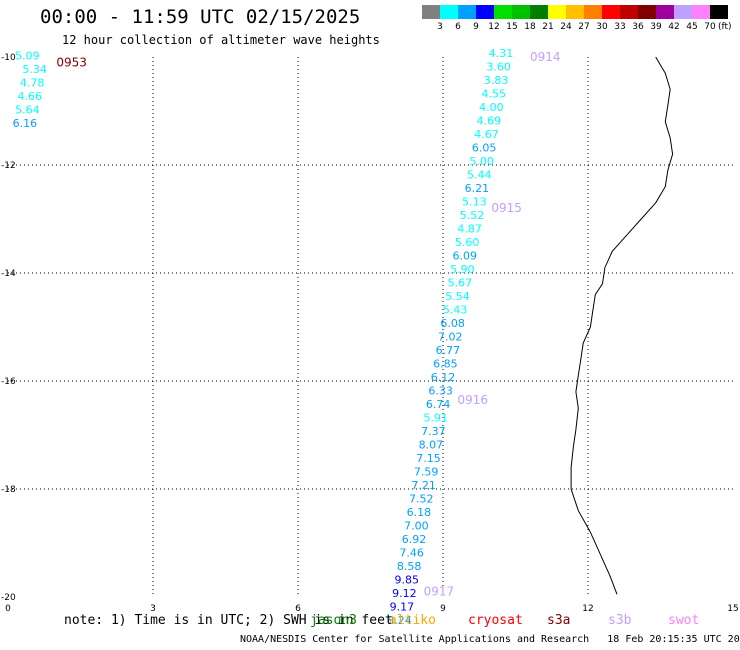 The height and width of the screenshot is (650, 740). Describe the element at coordinates (495, 620) in the screenshot. I see `satellite-legend-cryosat: cryosat` at that location.